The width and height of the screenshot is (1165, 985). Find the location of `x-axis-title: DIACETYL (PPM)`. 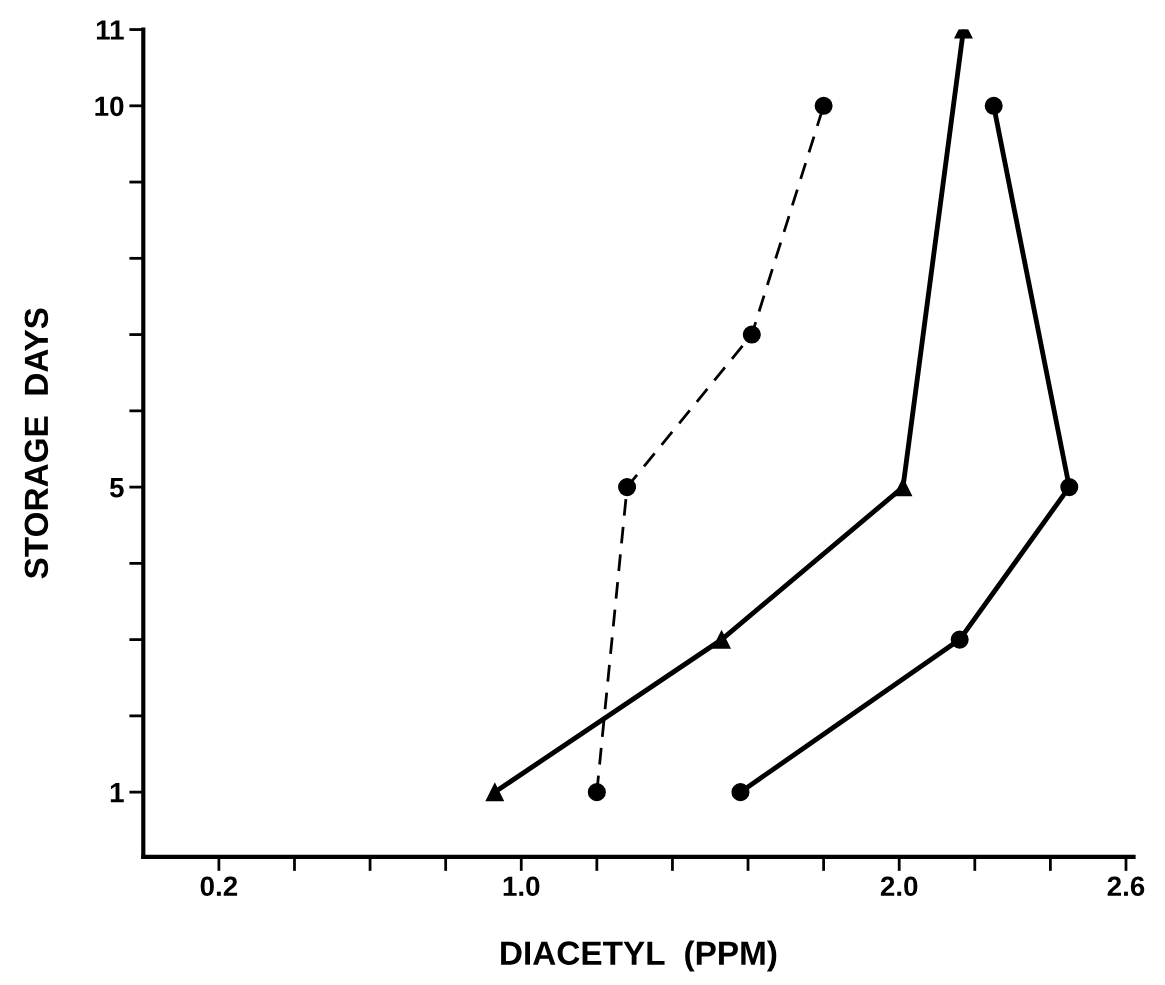

x-axis-title: DIACETYL (PPM) is located at coordinates (639, 956).